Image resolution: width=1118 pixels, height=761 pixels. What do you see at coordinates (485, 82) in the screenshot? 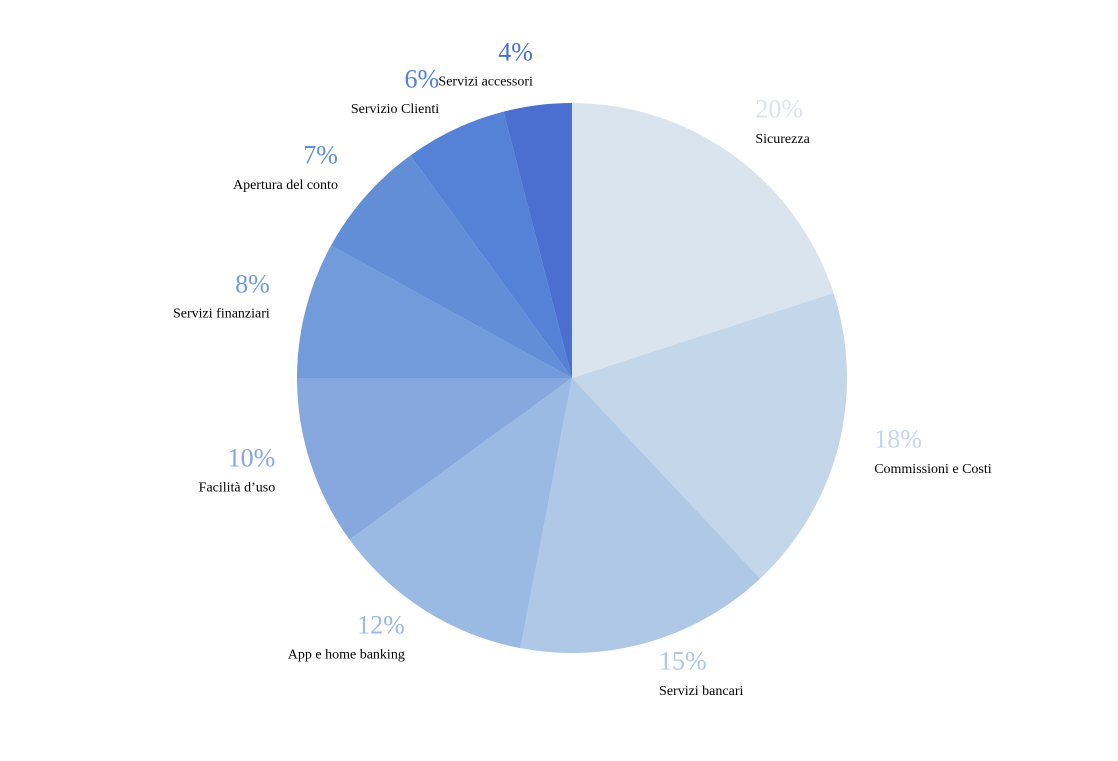
I see `category-label: Servizi accessori` at bounding box center [485, 82].